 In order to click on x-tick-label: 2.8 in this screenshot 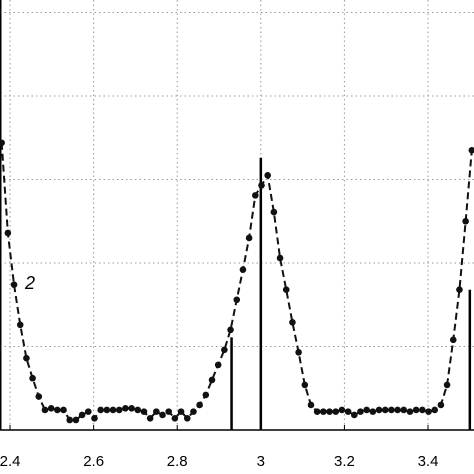, I will do `click(177, 461)`.